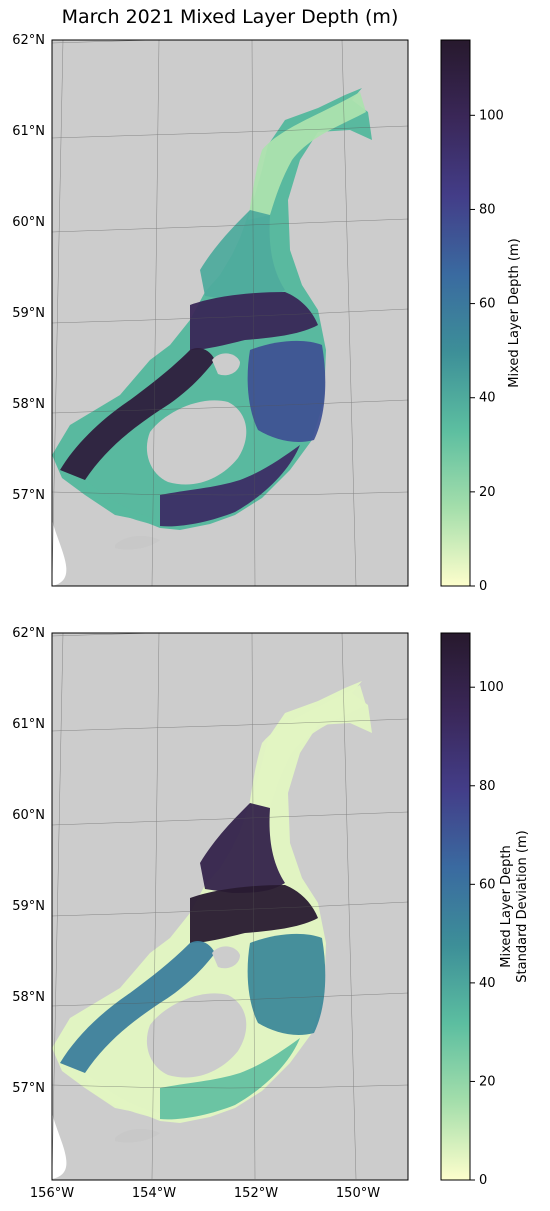 The height and width of the screenshot is (1211, 550). What do you see at coordinates (481, 316) in the screenshot?
I see `colorbar: 0 20 40 60 80 100 Mixed Layer Depth (m)` at bounding box center [481, 316].